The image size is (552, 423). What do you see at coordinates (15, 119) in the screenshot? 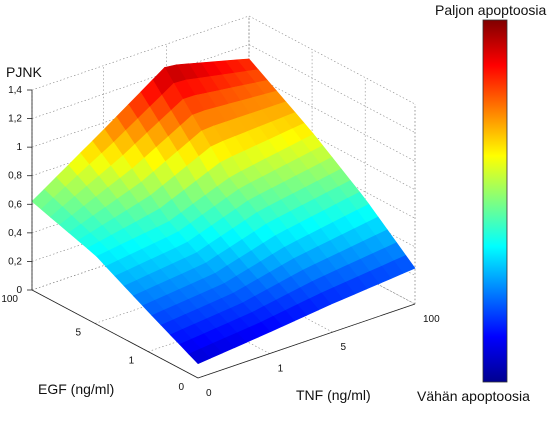
I see `z-tick-label: 1,2` at bounding box center [15, 119].